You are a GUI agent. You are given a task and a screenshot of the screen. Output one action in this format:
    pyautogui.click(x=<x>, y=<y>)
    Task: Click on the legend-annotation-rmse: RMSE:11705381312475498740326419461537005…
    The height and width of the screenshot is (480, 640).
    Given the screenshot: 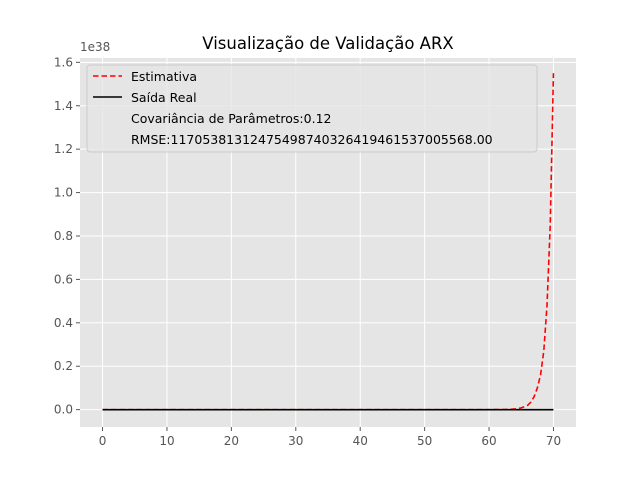 What is the action you would take?
    pyautogui.click(x=312, y=139)
    